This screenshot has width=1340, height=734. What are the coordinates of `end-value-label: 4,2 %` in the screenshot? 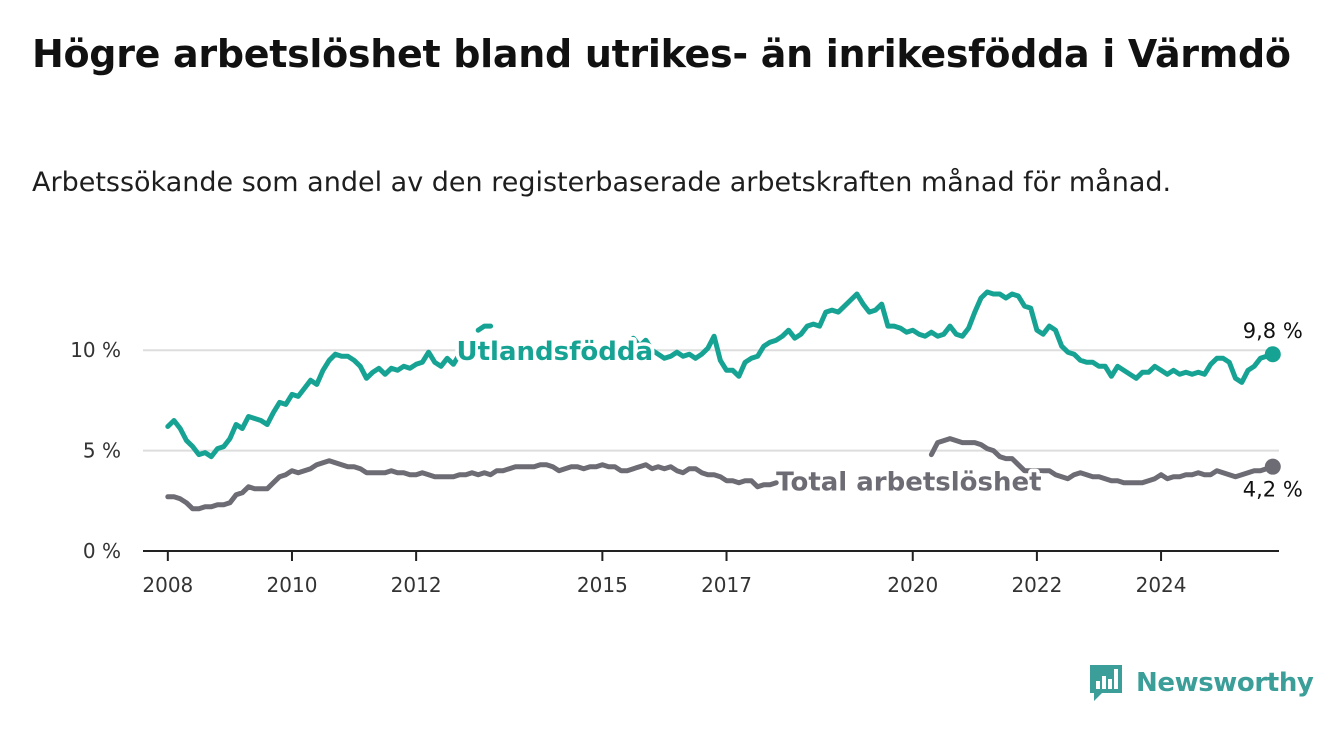 It's located at (1273, 490).